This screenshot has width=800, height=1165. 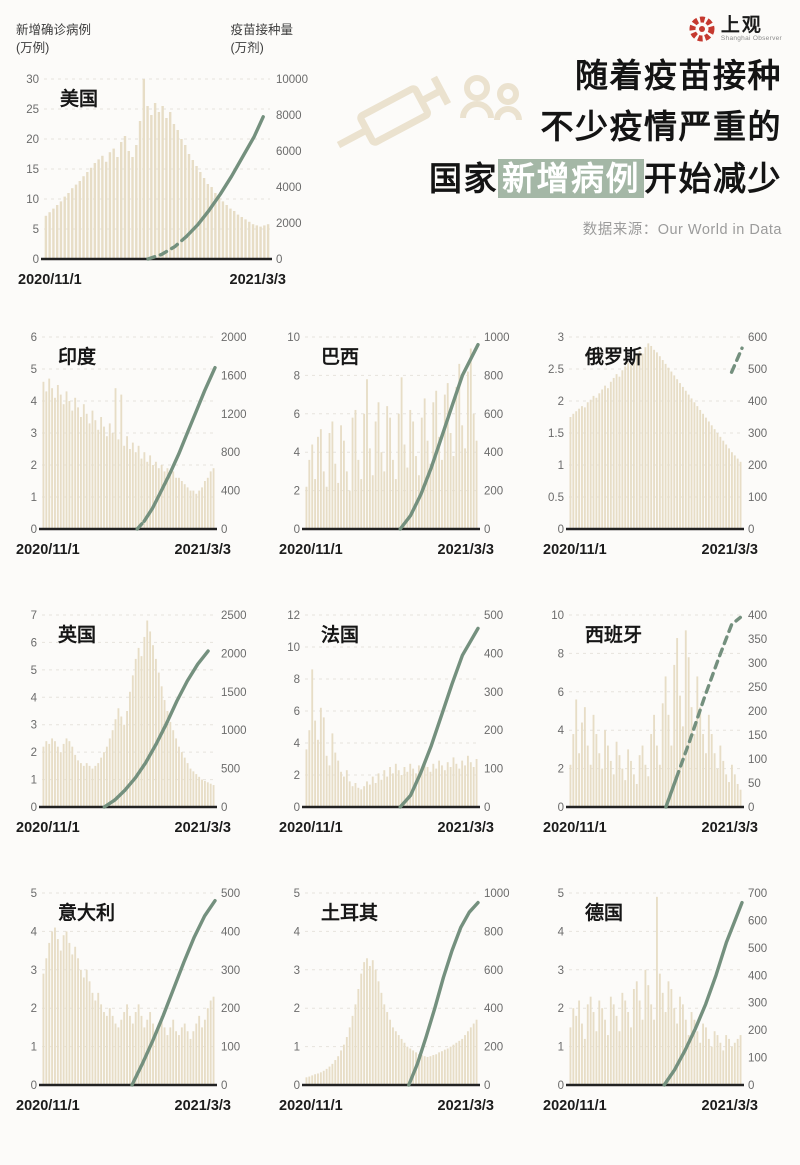 What do you see at coordinates (79, 98) in the screenshot?
I see `svg-text: 美国` at bounding box center [79, 98].